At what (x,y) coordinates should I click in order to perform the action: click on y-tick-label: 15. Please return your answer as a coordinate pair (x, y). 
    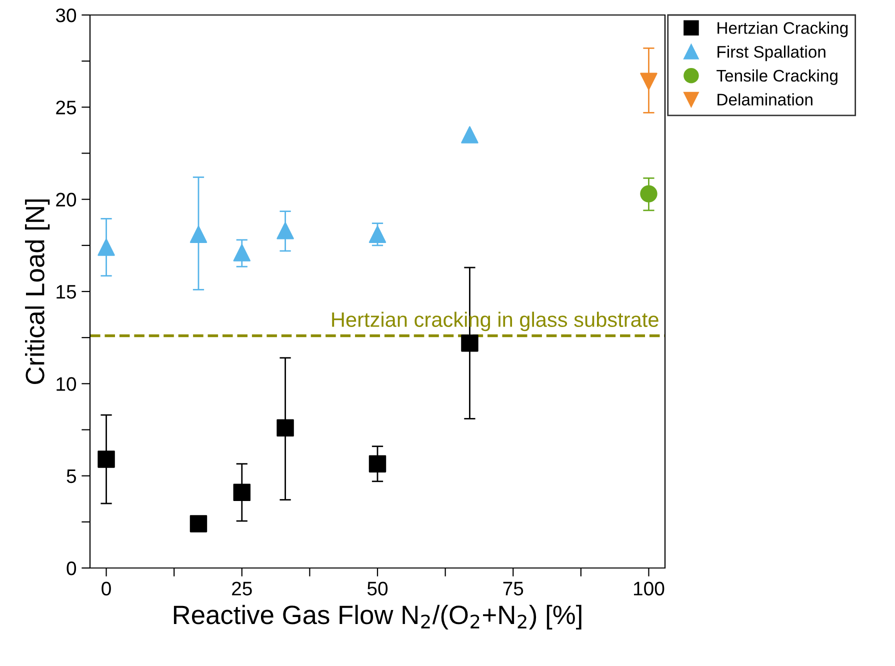
    Looking at the image, I should click on (66, 292).